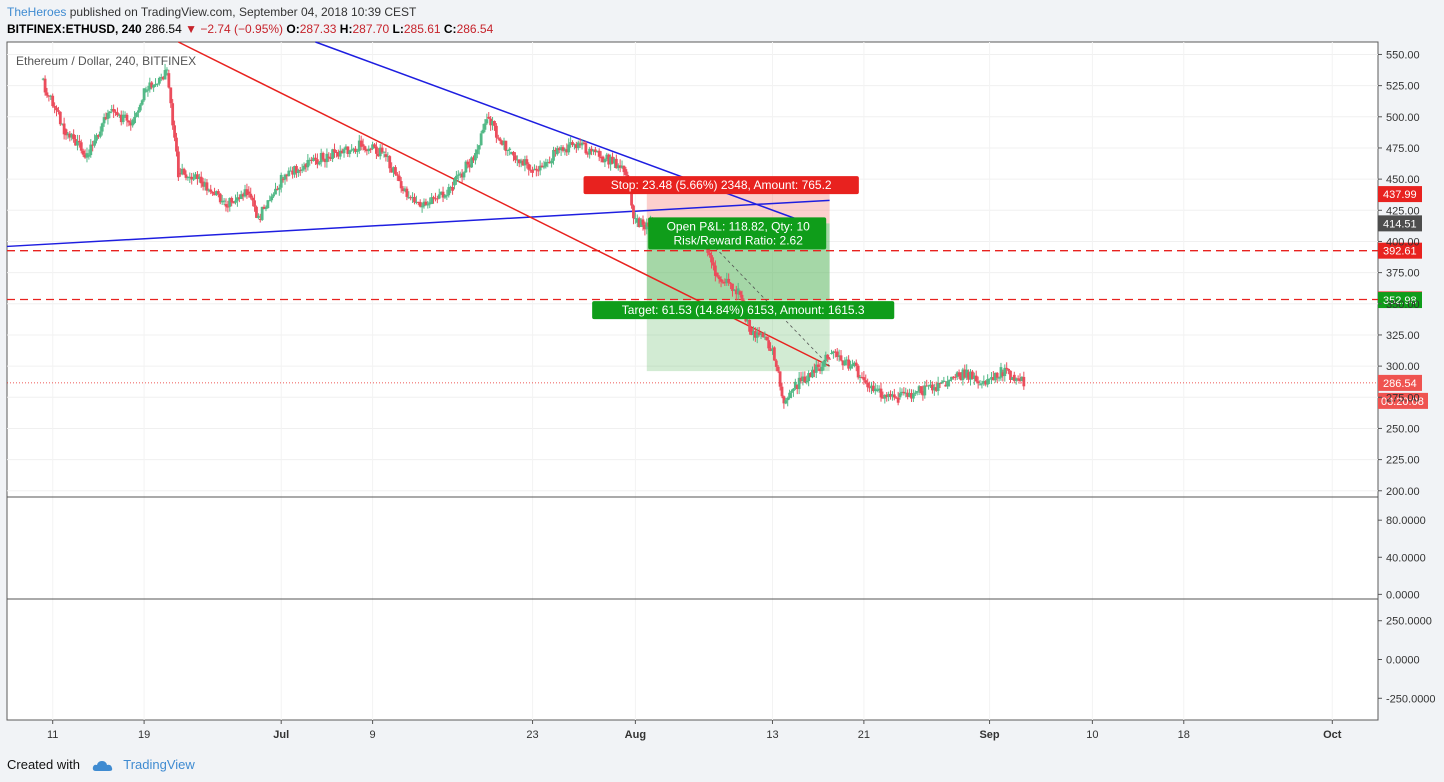  Describe the element at coordinates (37, 12) in the screenshot. I see `author-link: TheHeroes` at that location.